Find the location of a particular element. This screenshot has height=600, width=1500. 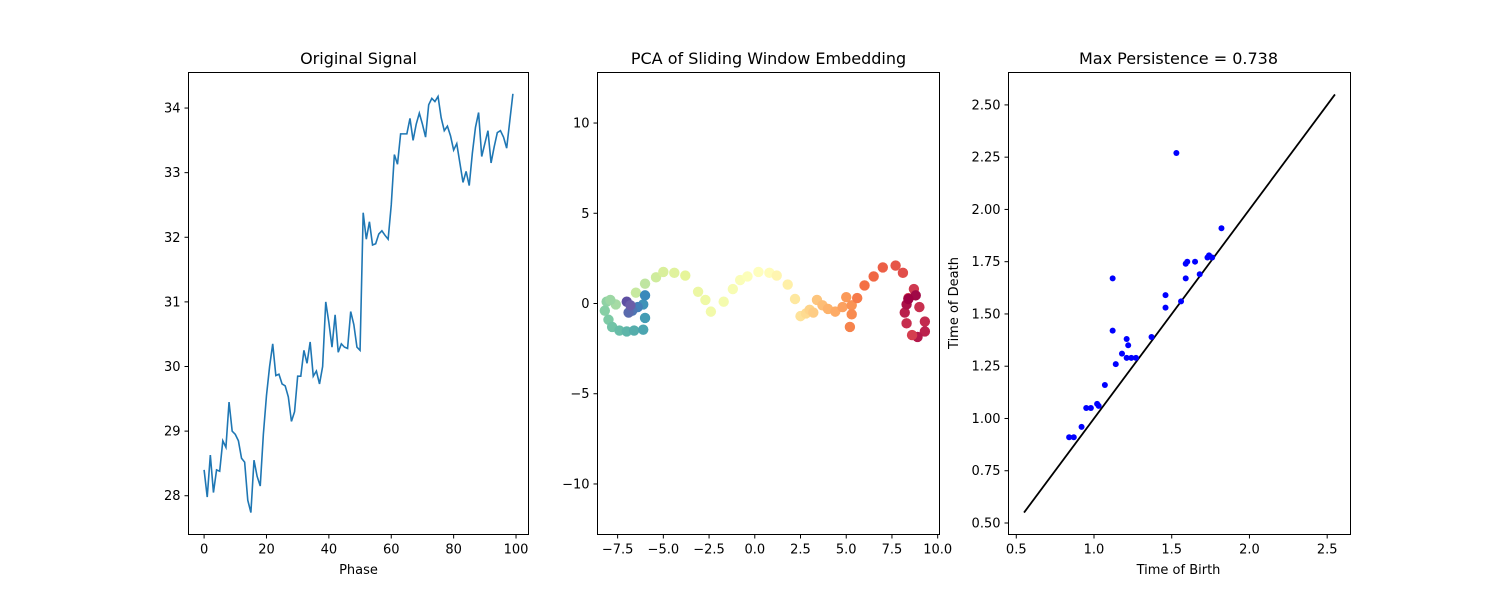

persistence-diagram-xtick-label: 2.0 is located at coordinates (1249, 550).